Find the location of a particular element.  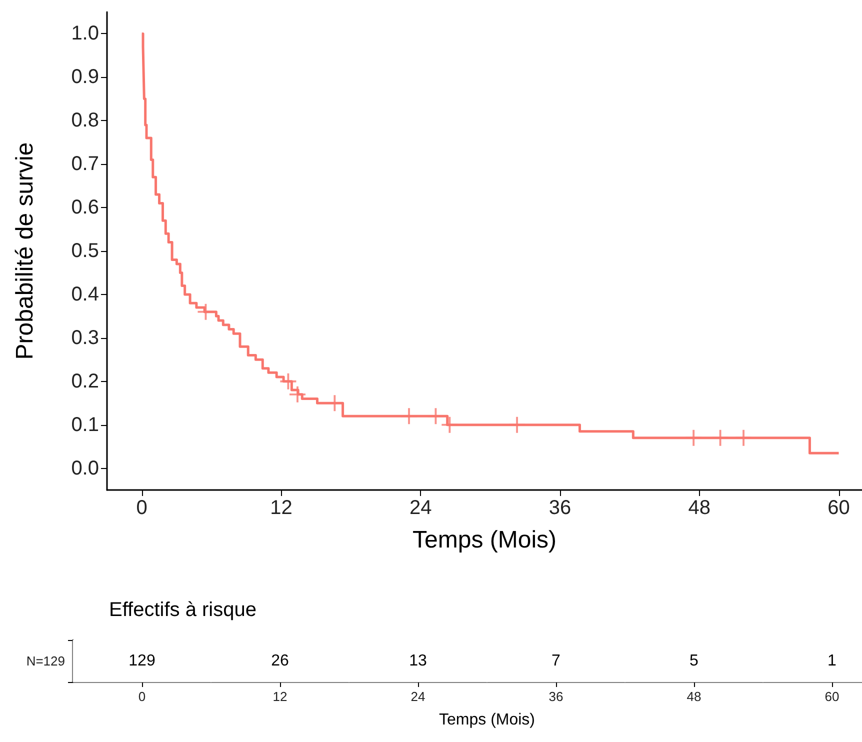

data-label: 129 is located at coordinates (142, 661).